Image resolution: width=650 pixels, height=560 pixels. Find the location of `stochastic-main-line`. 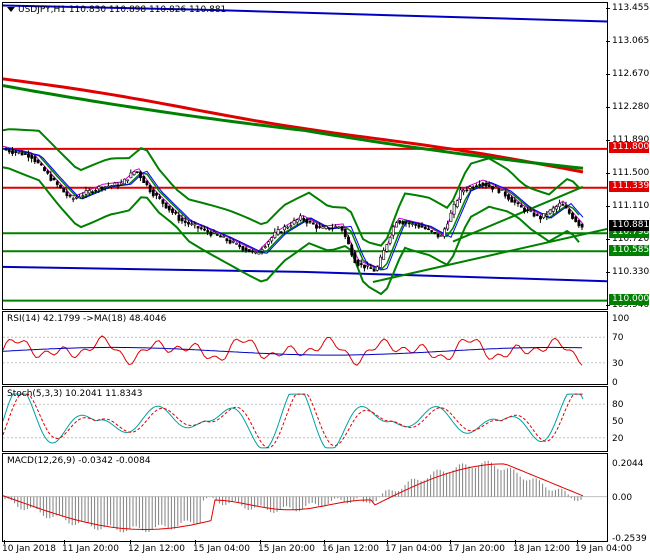

stochastic-main-line is located at coordinates (293, 421).